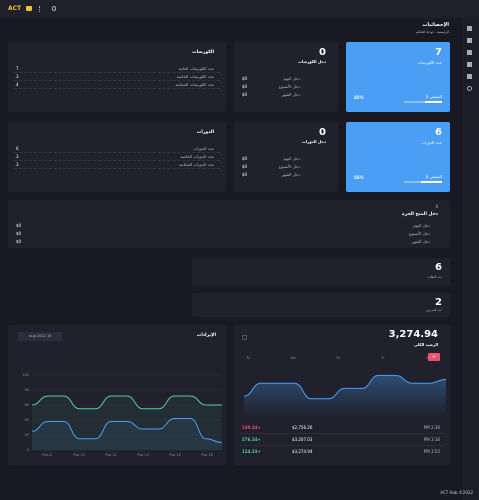 Image resolution: width=479 pixels, height=500 pixels. Describe the element at coordinates (17, 68) in the screenshot. I see `row-value: 7` at that location.